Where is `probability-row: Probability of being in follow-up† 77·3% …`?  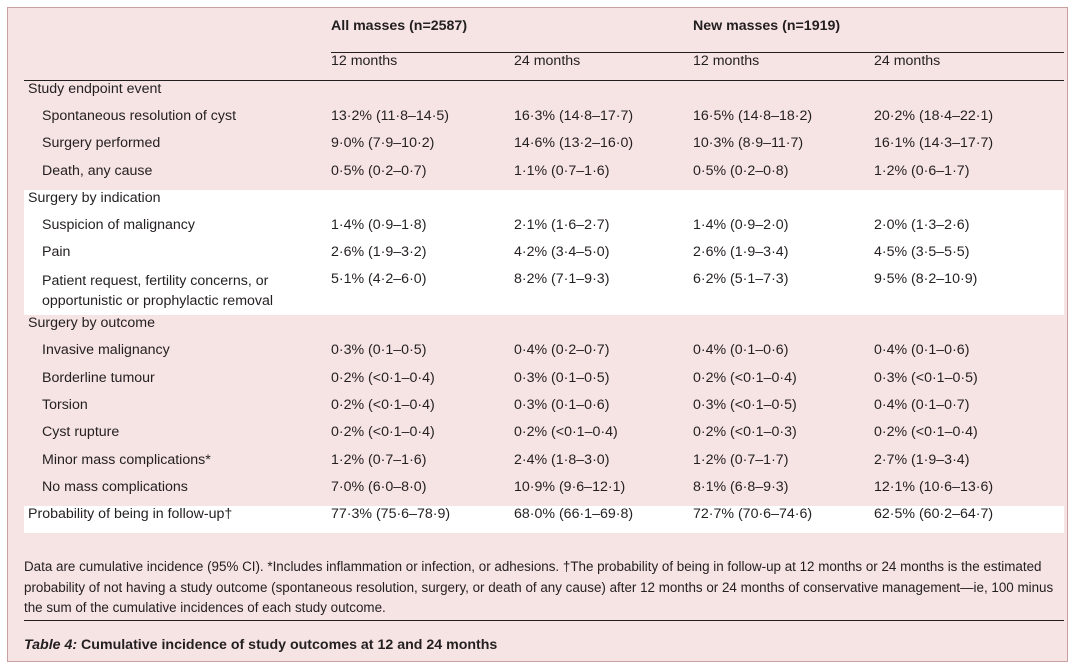
probability-row: Probability of being in follow-up† 77·3% … is located at coordinates (544, 520).